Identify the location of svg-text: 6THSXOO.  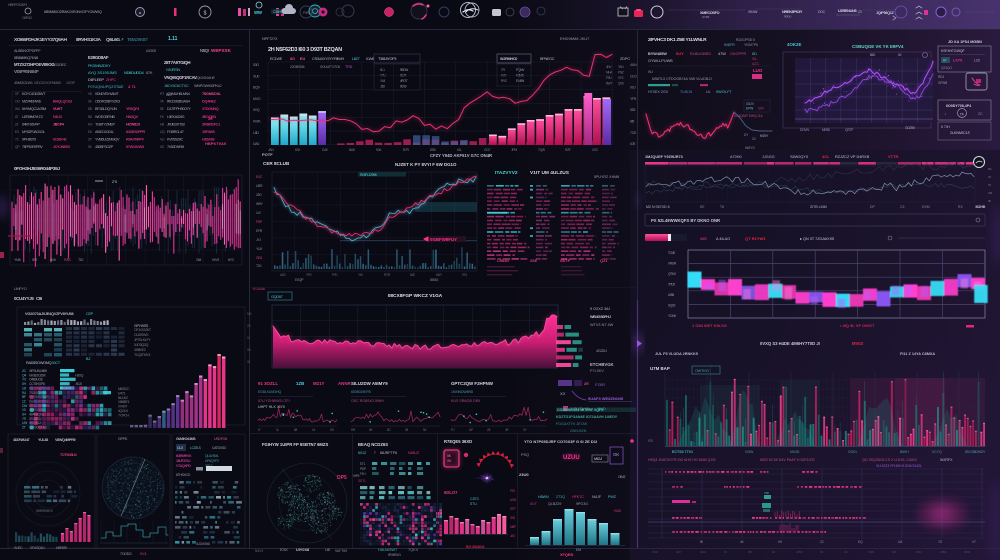
(183, 475).